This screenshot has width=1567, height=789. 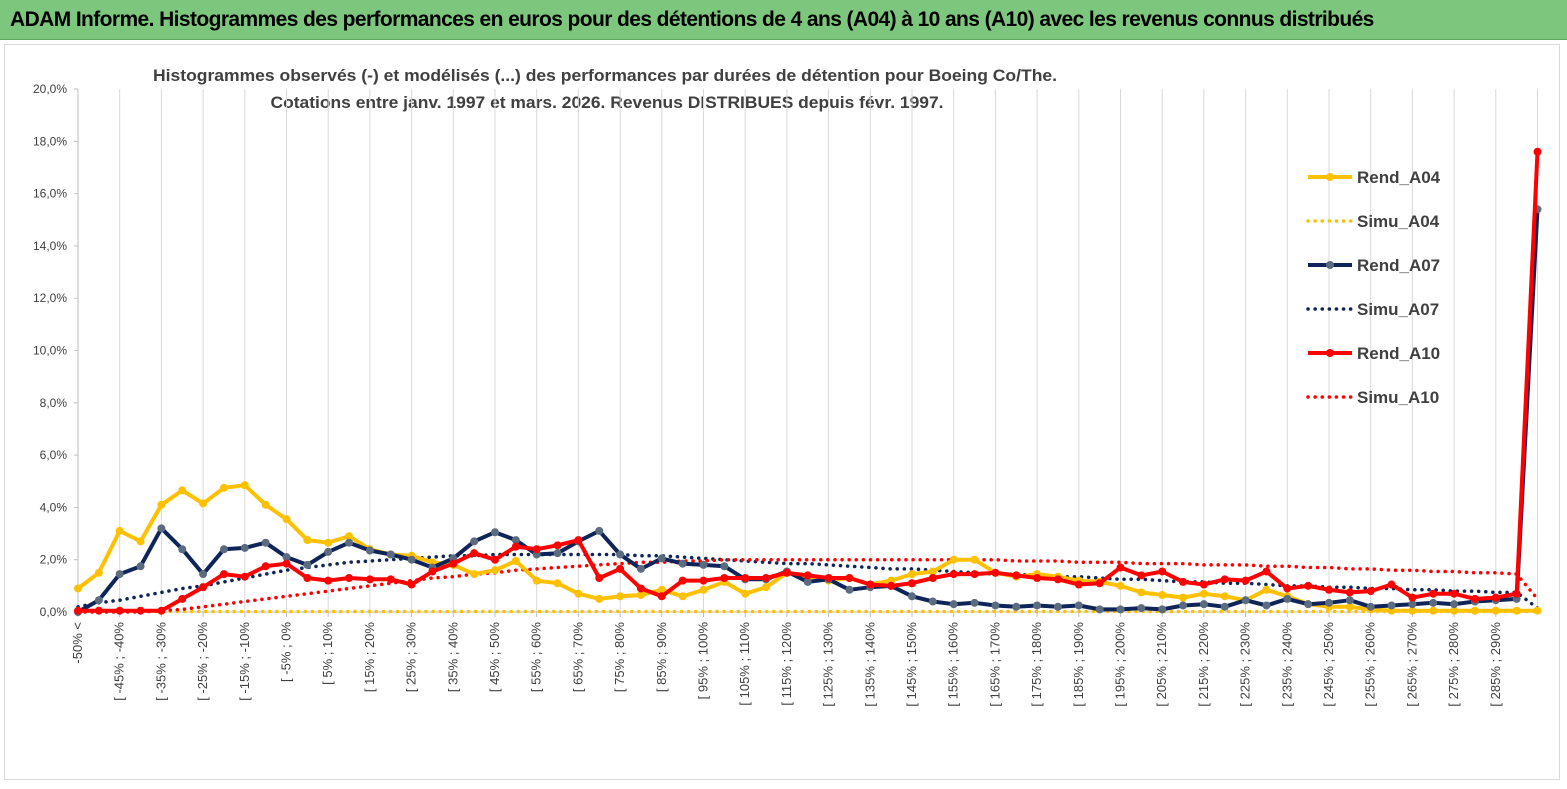 What do you see at coordinates (50, 89) in the screenshot?
I see `y-tick-label: 20,0%` at bounding box center [50, 89].